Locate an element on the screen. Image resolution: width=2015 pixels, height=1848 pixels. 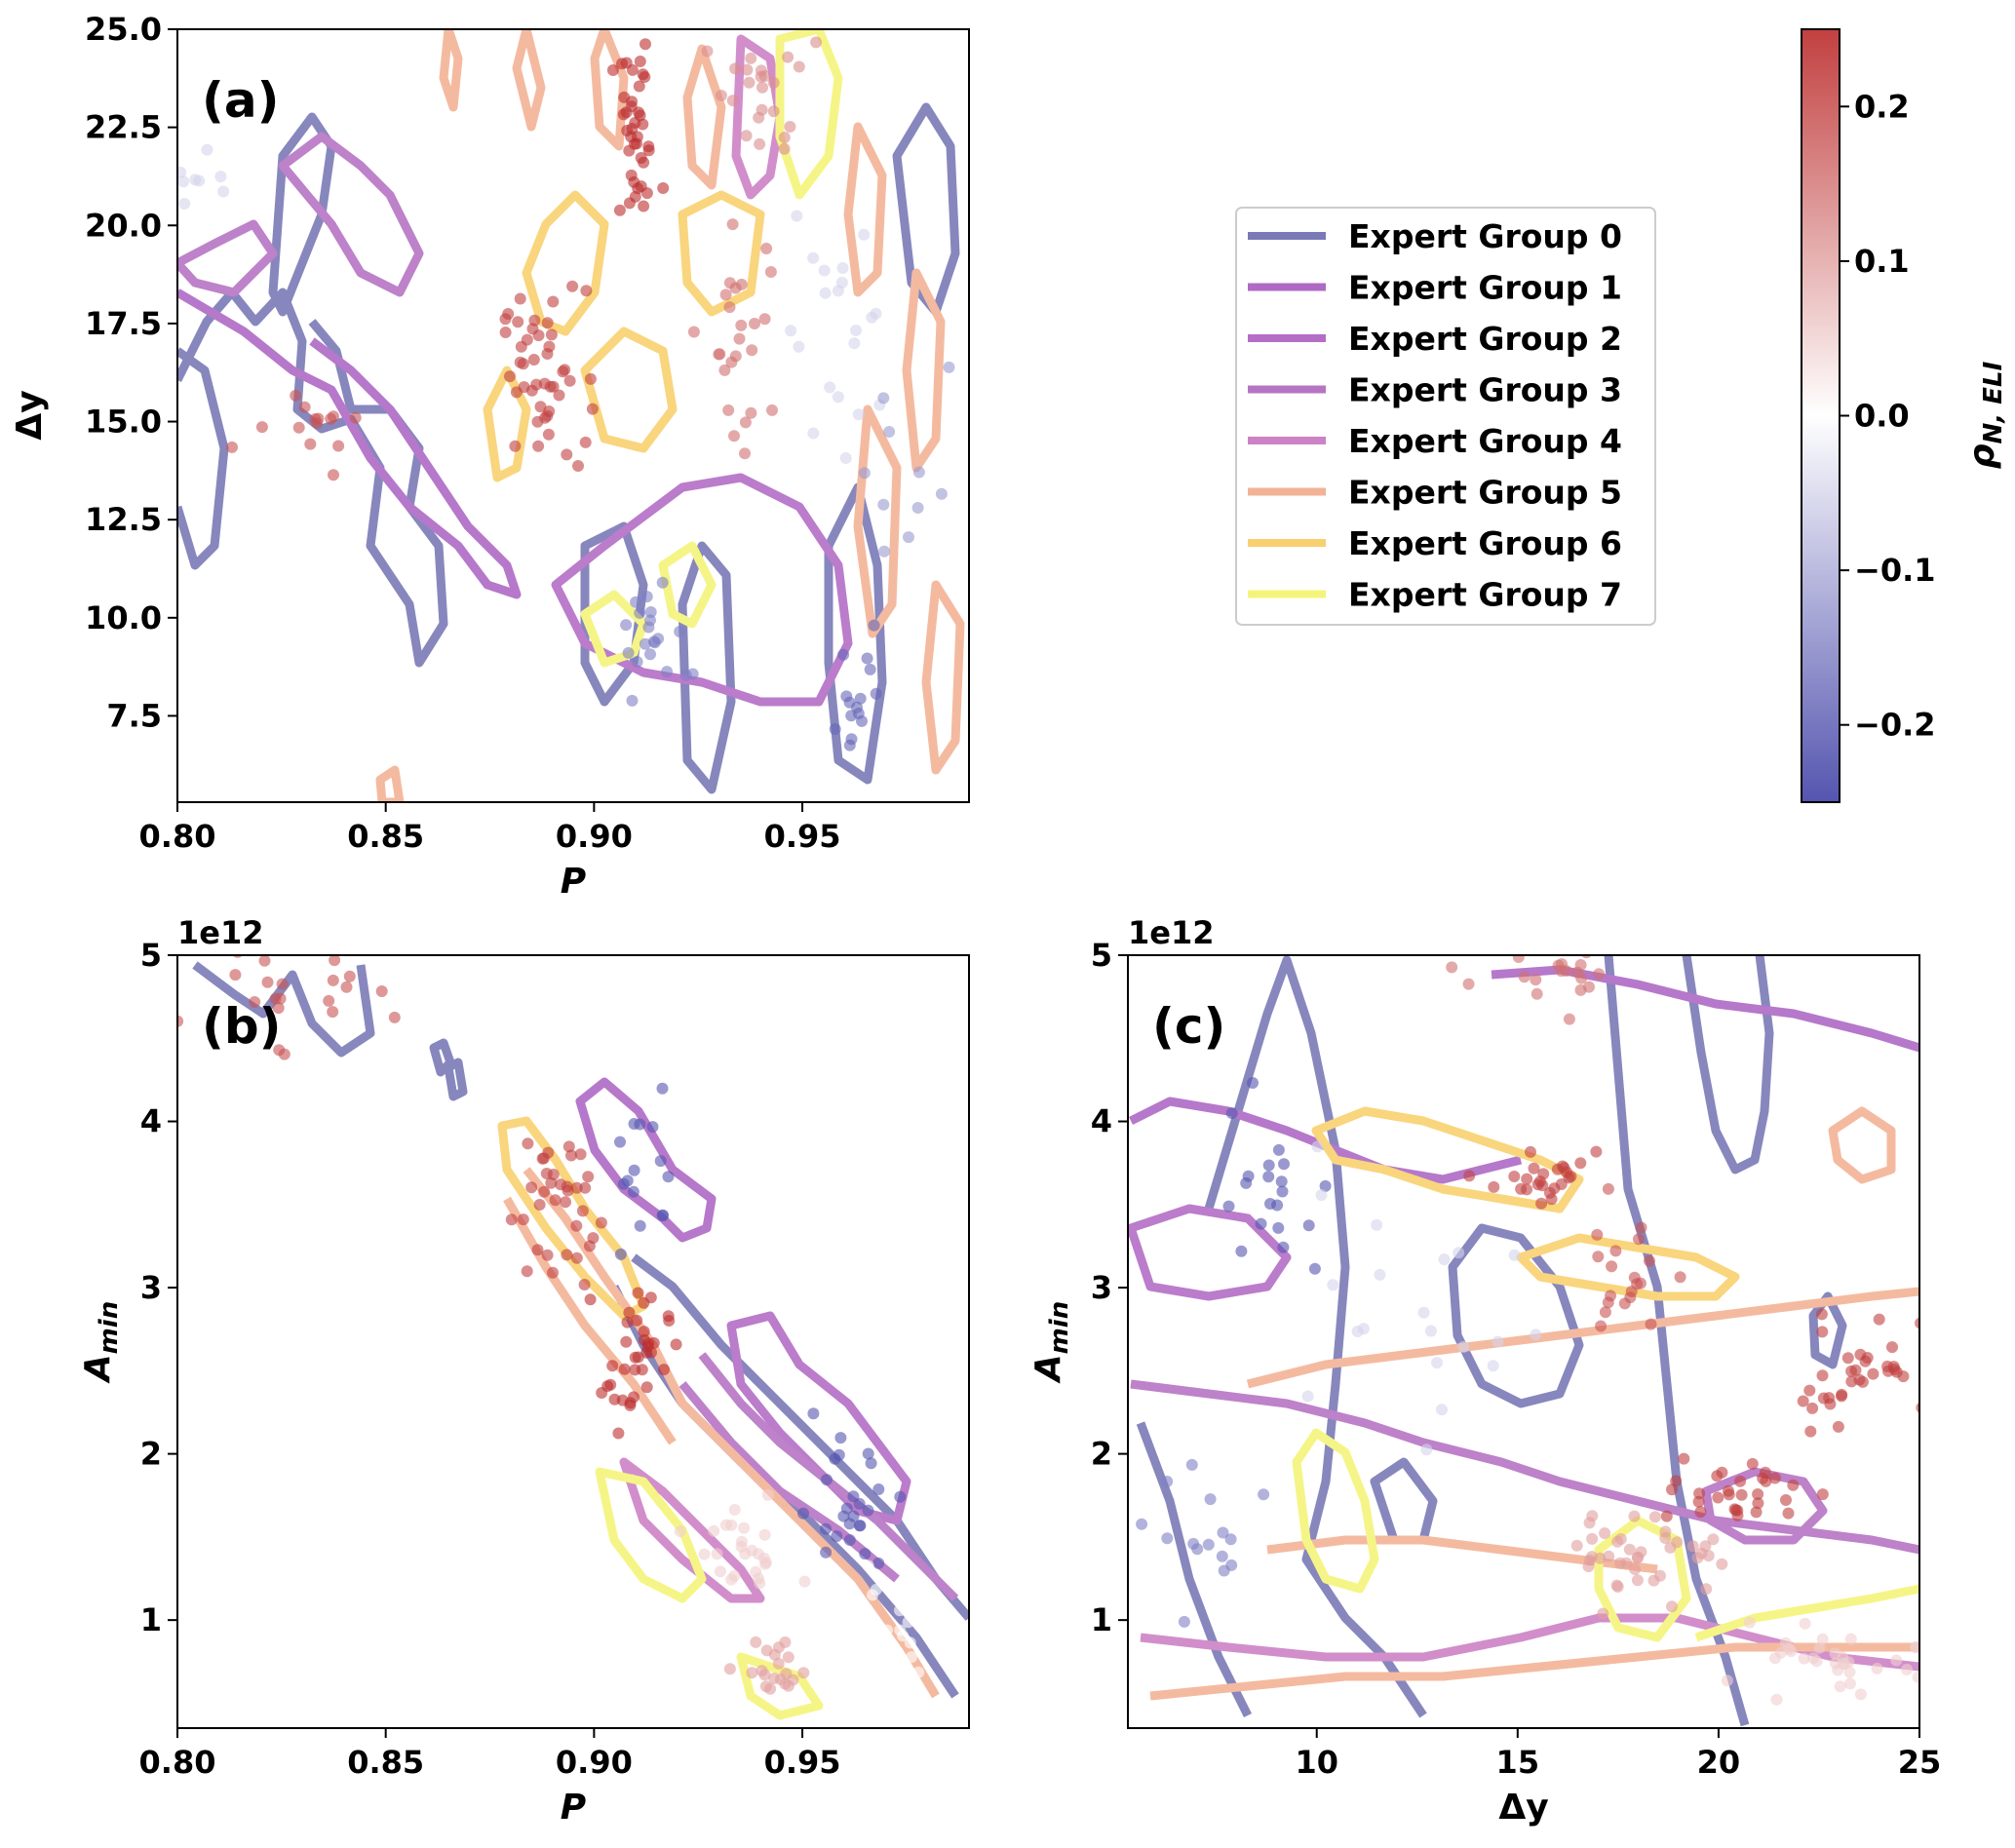
legend-entry: Expert Group 1 is located at coordinates (1485, 288).